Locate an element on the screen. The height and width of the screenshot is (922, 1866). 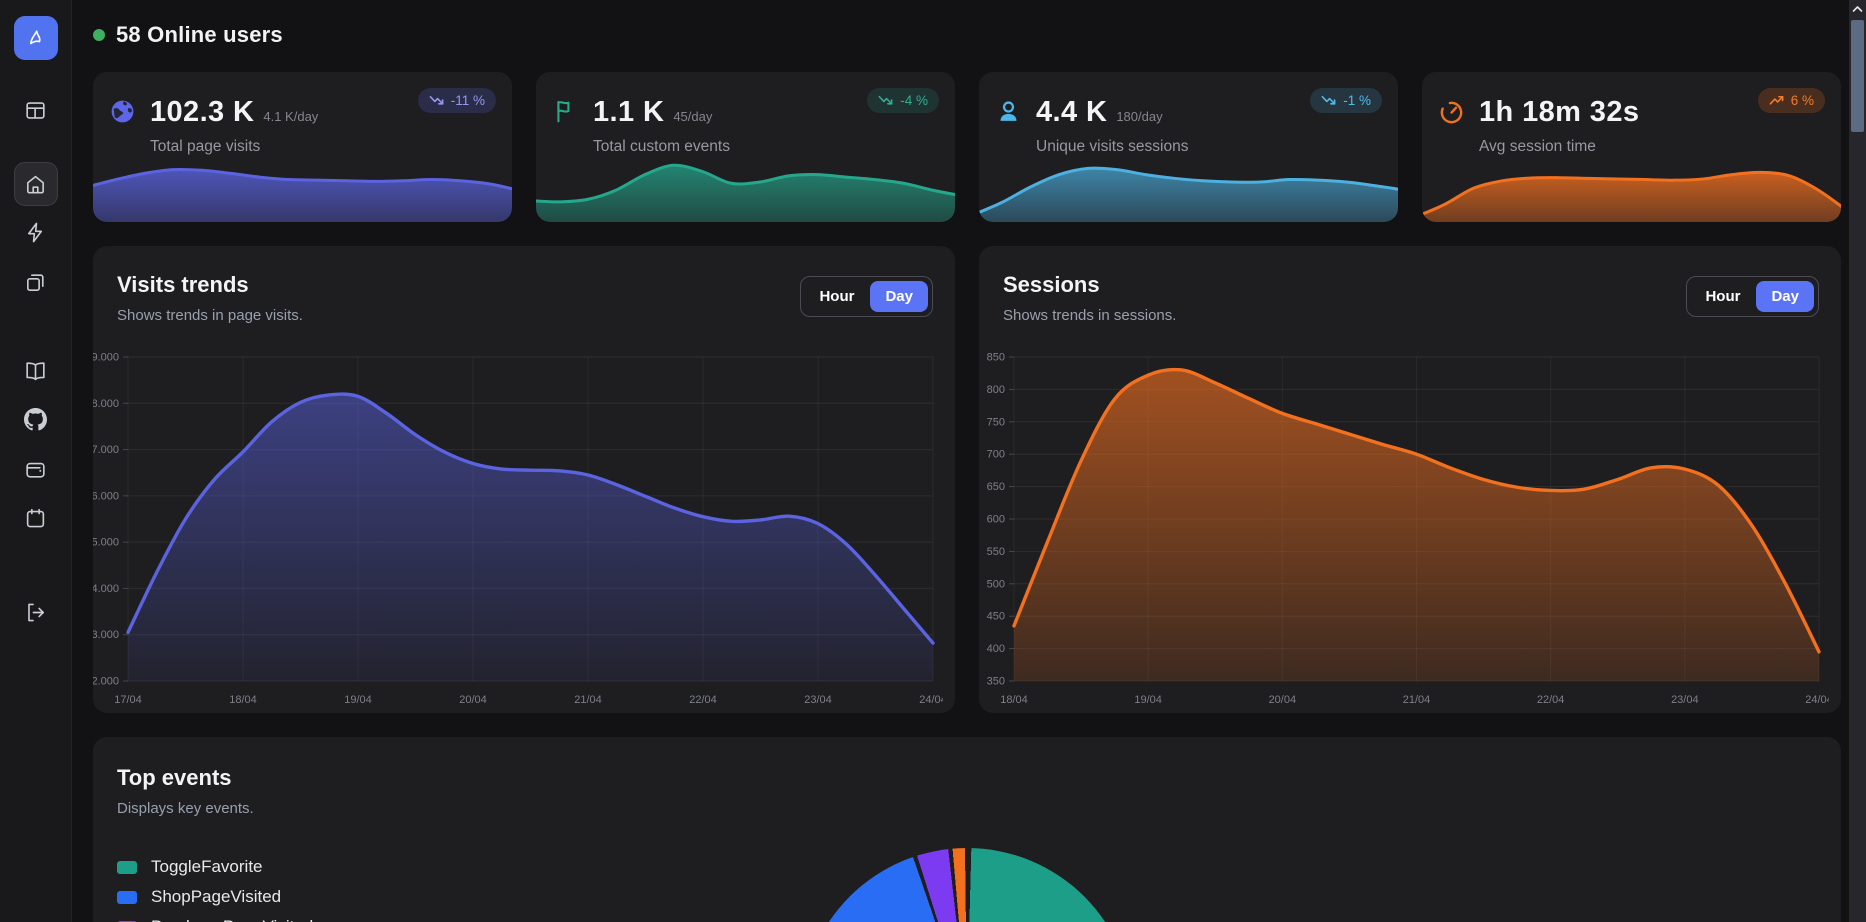
unique-visits-sparkline is located at coordinates (1188, 194).